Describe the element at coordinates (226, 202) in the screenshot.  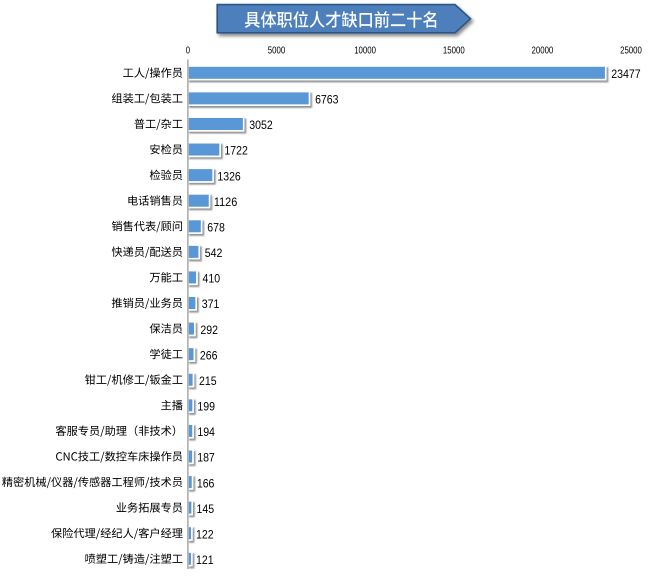
I see `svg-text: 1126` at that location.